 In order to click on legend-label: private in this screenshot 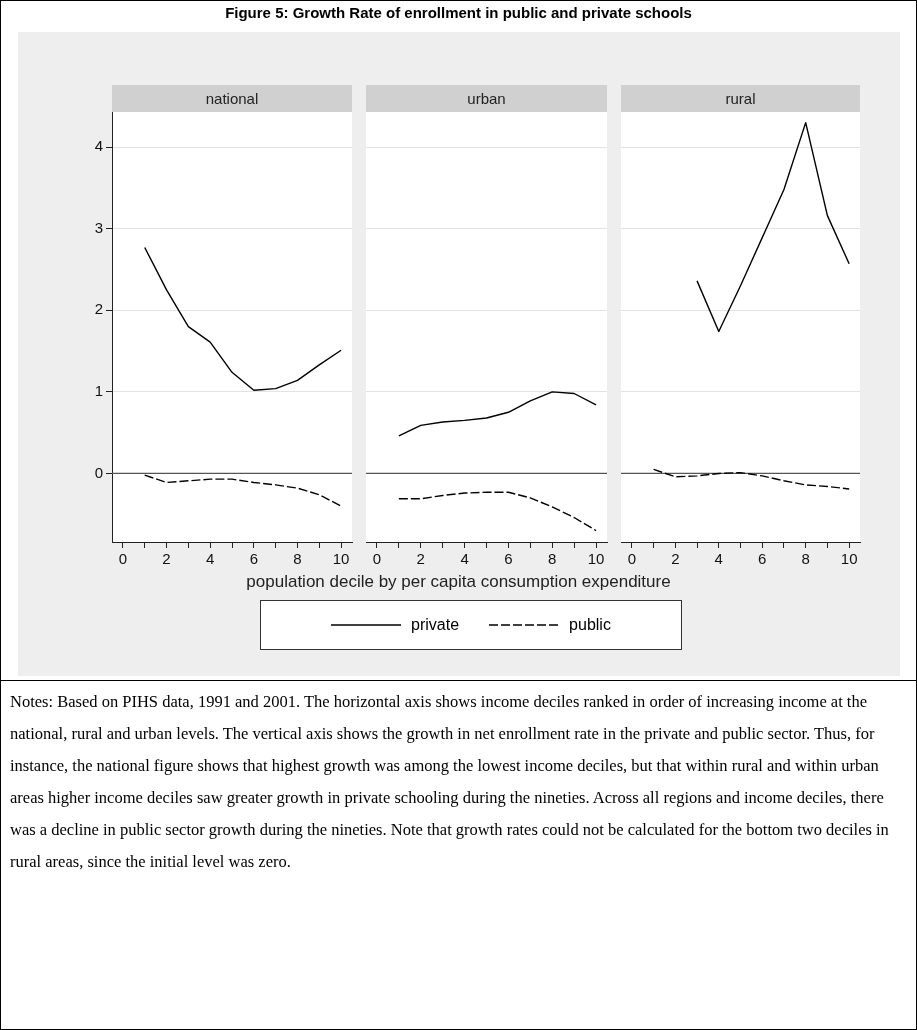, I will do `click(435, 625)`.